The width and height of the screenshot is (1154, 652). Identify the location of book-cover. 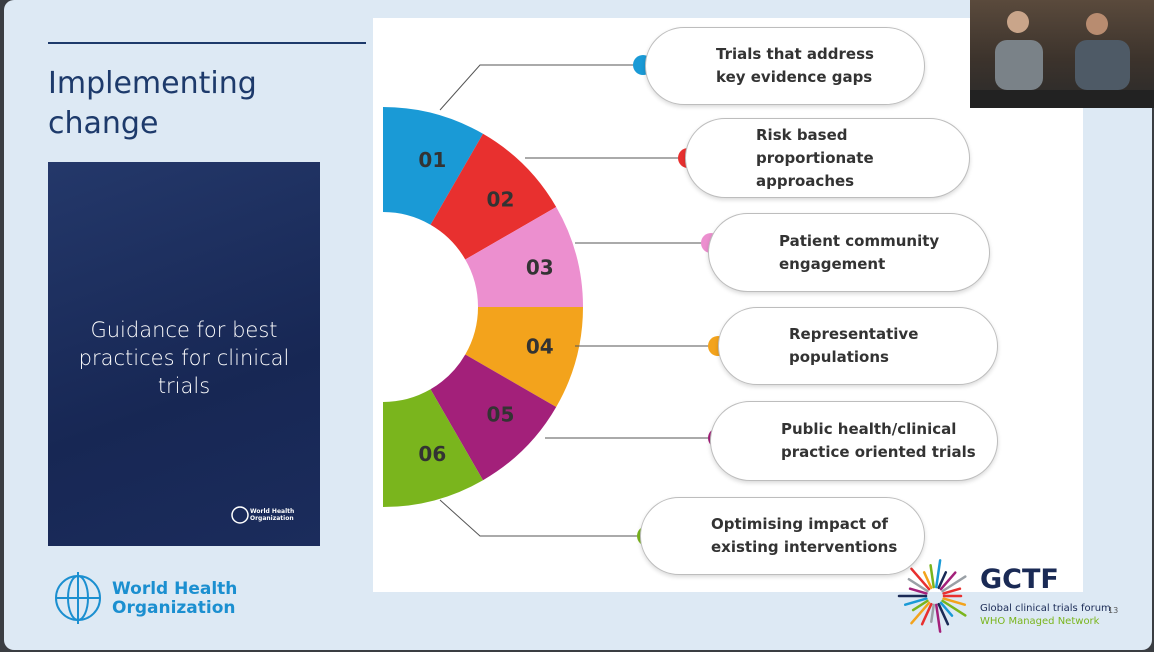
(184, 354).